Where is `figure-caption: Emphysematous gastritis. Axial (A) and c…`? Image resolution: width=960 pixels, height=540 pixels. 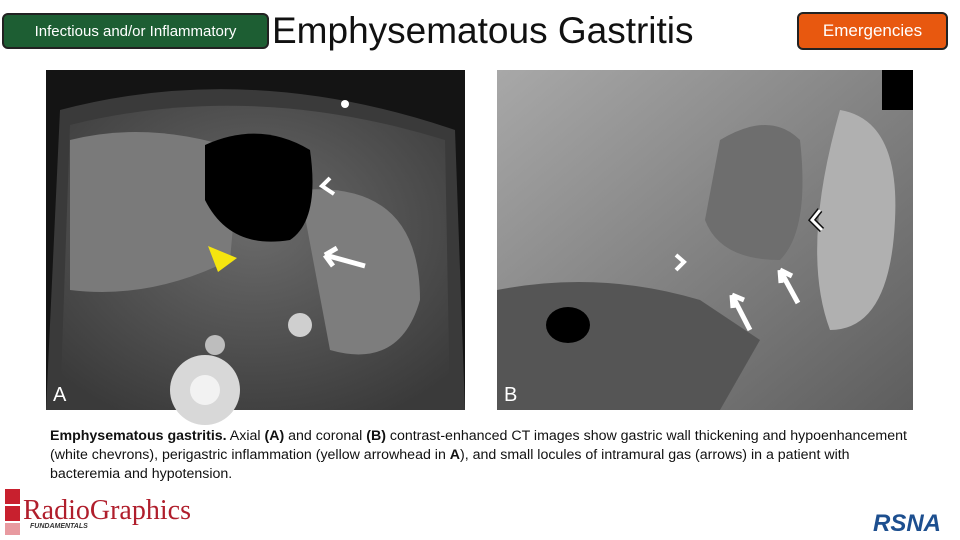 figure-caption: Emphysematous gastritis. Axial (A) and c… is located at coordinates (485, 455).